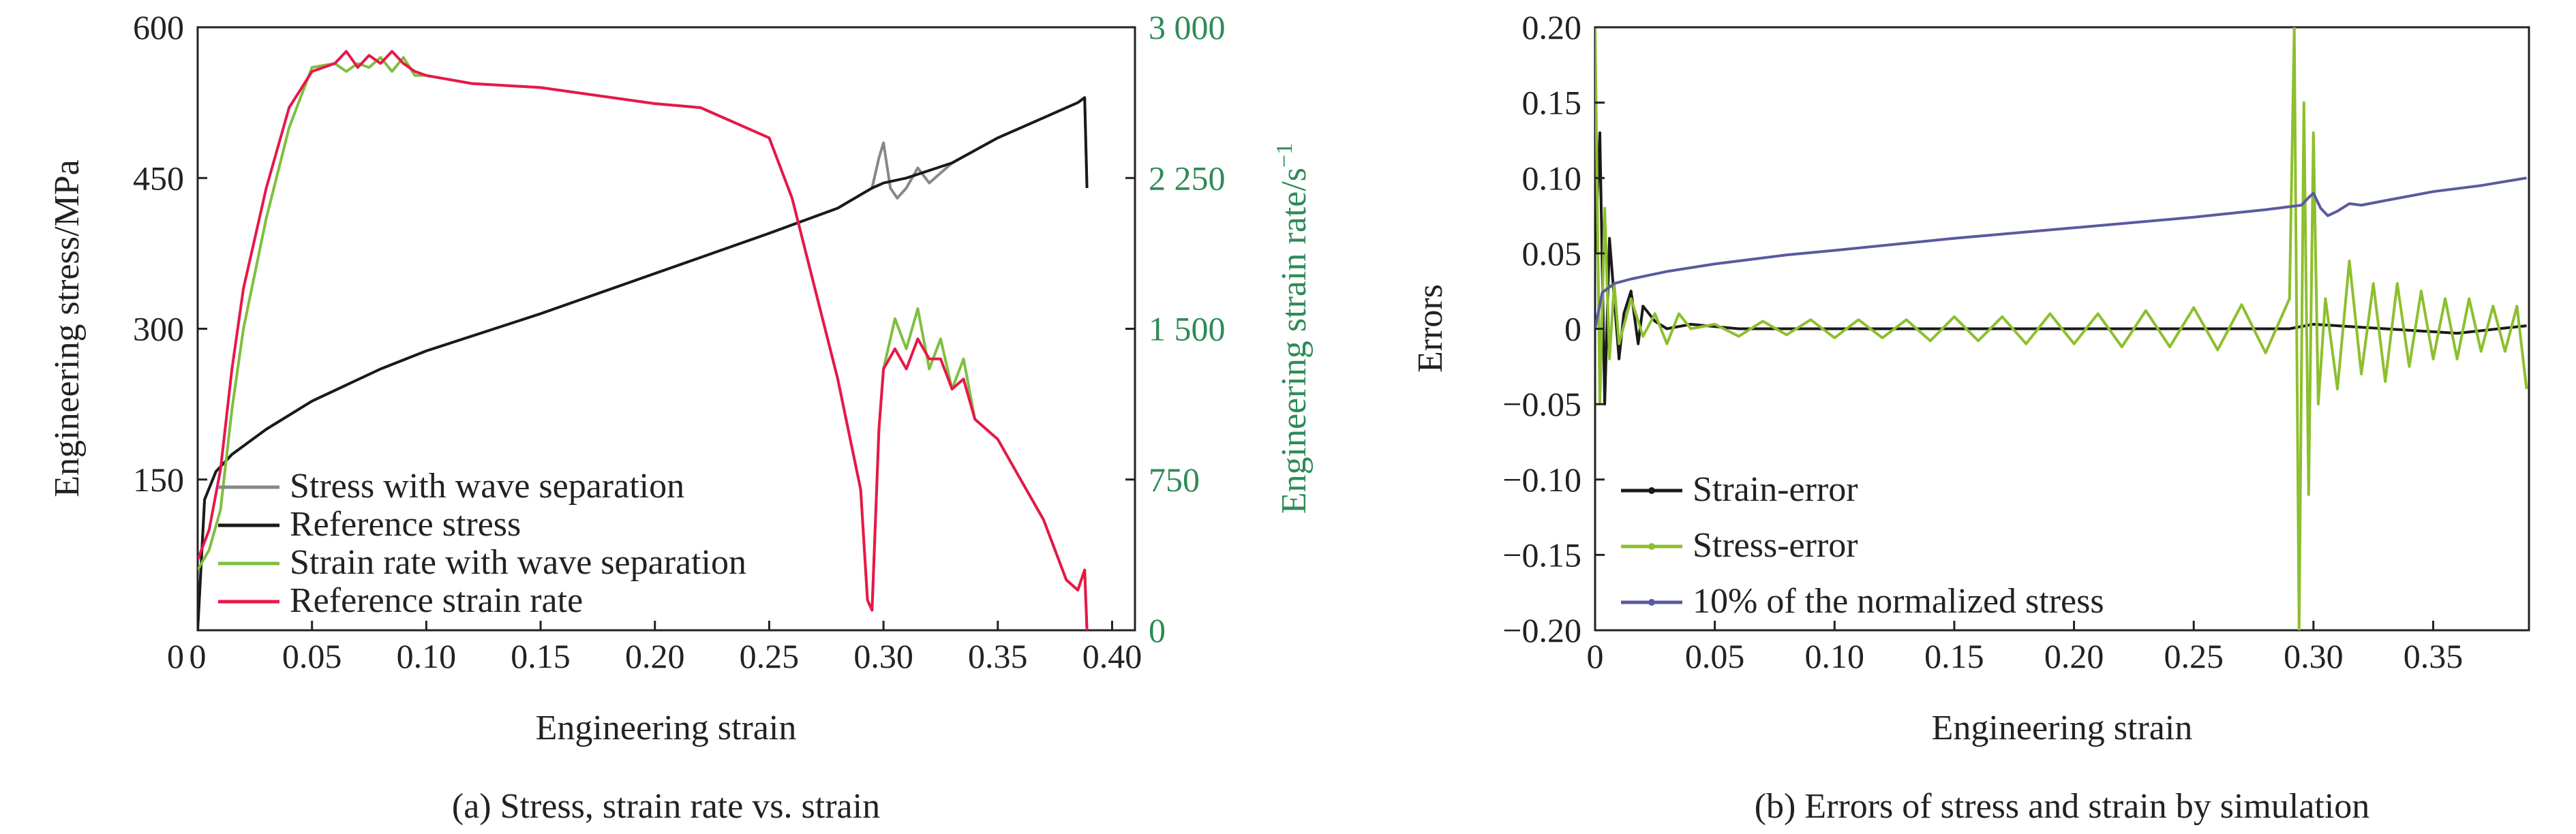  What do you see at coordinates (175, 656) in the screenshot?
I see `origin-label: 0` at bounding box center [175, 656].